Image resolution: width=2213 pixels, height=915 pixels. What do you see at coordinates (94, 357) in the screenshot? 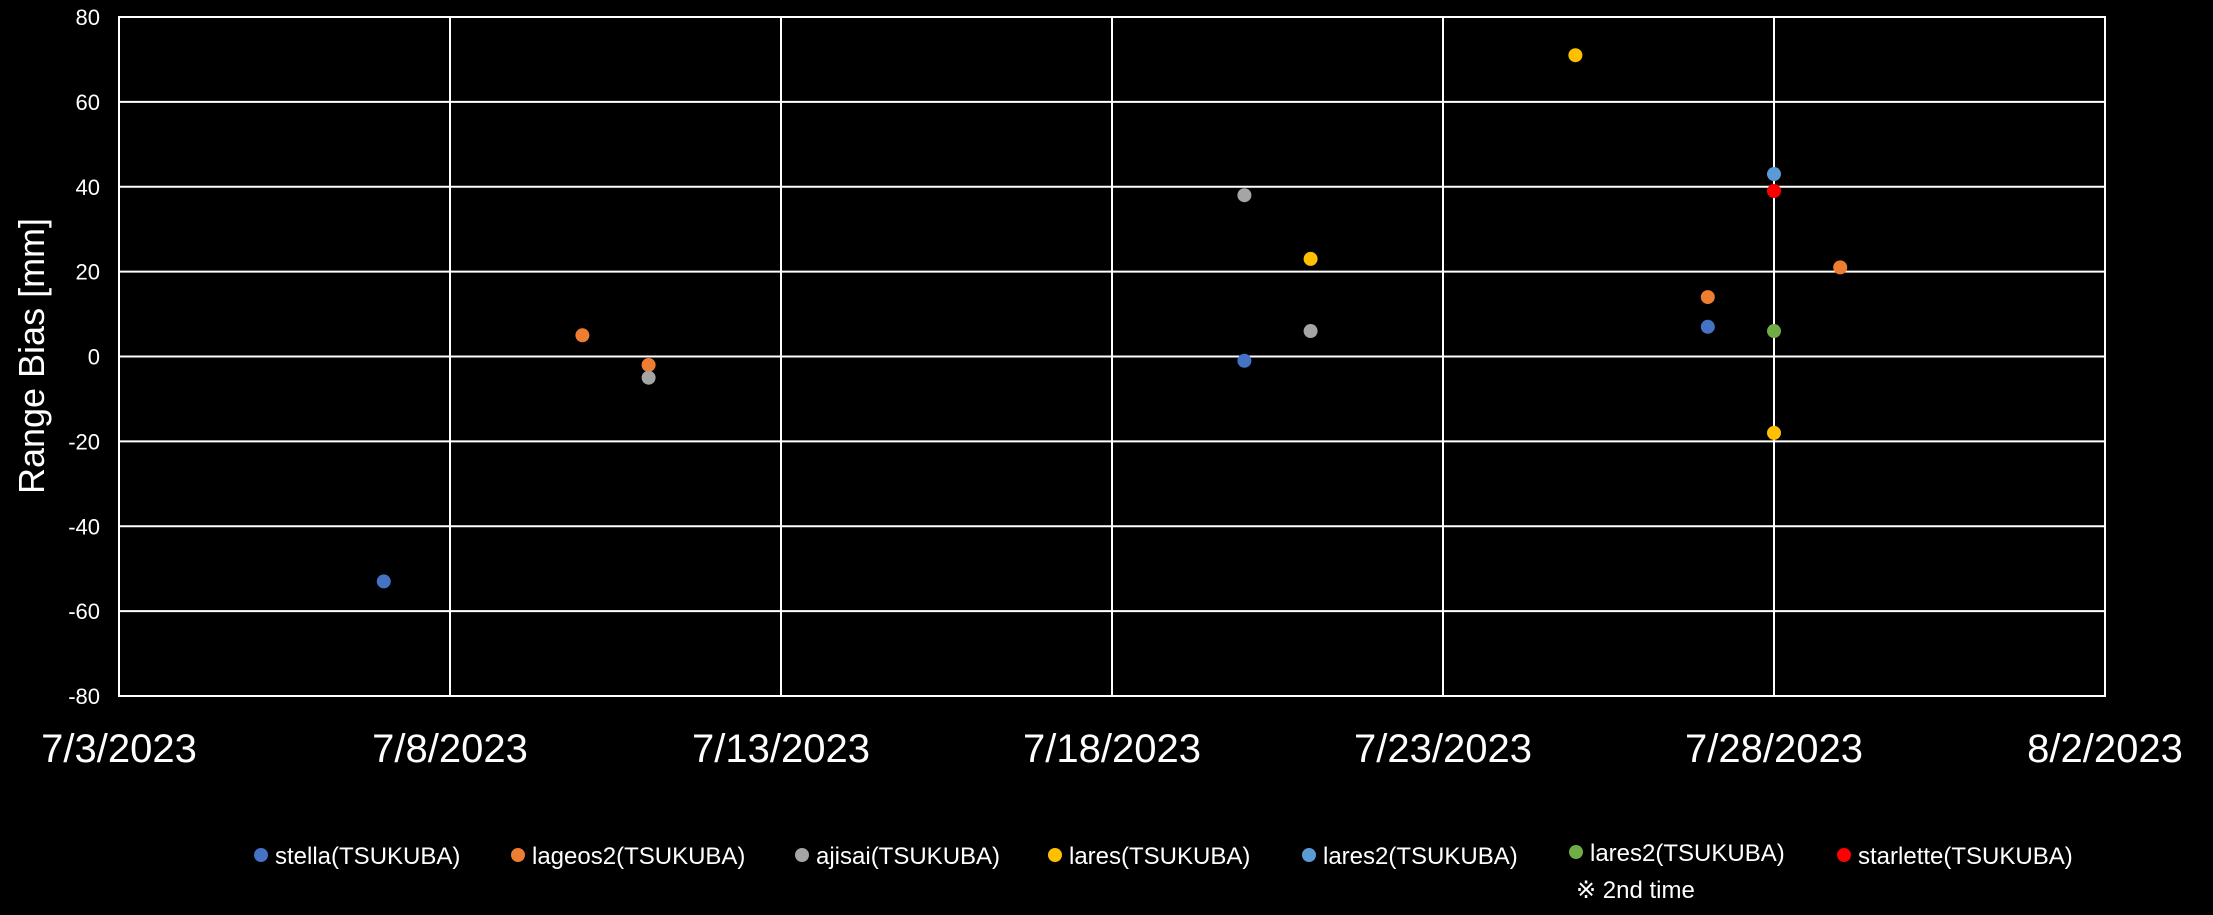
I see `y-tick-label: 0` at bounding box center [94, 357].